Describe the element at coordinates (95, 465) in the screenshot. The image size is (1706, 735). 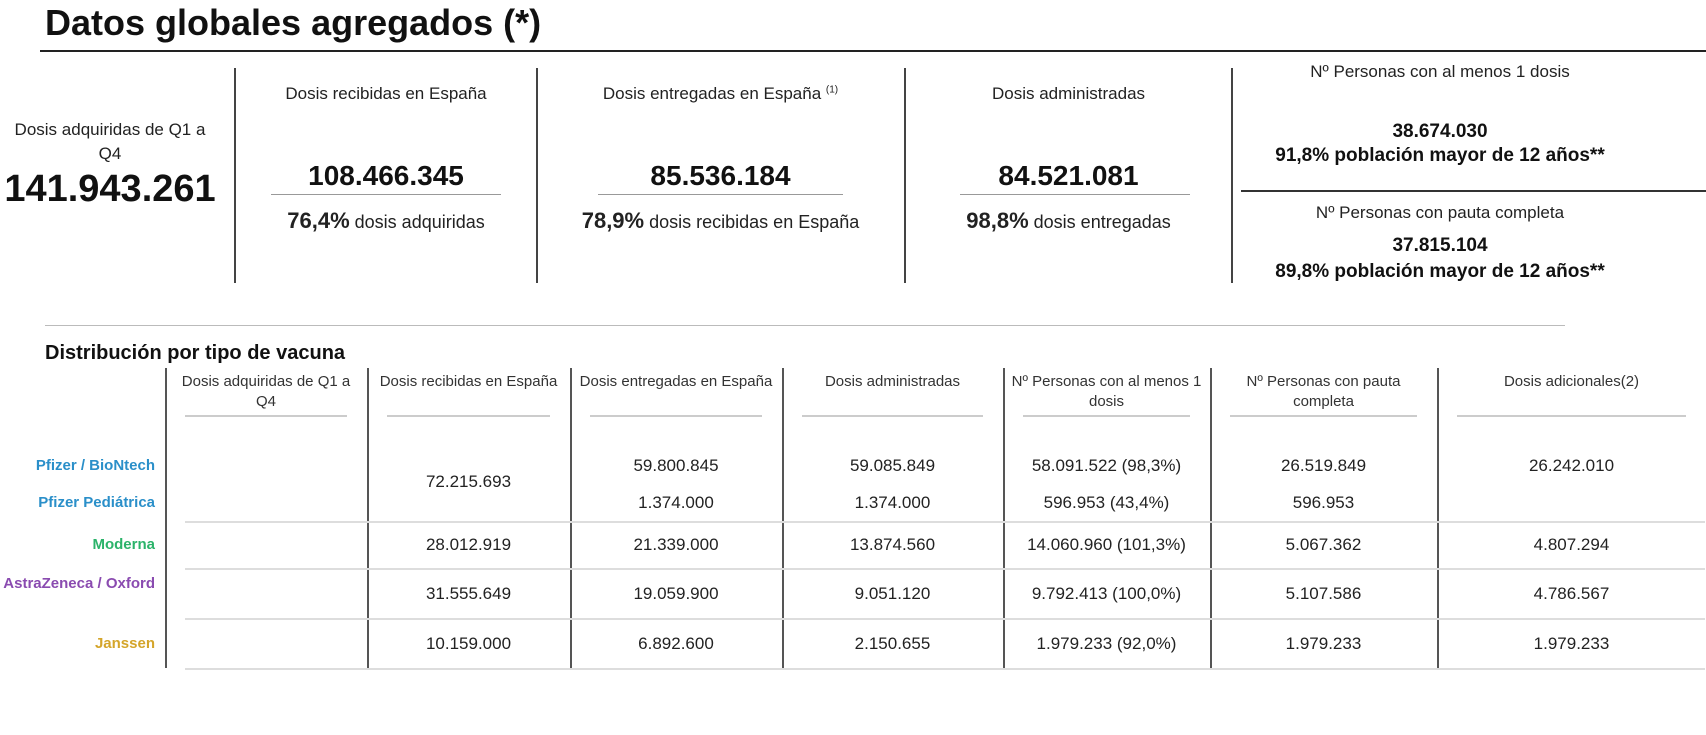
I see `row-label: Pfizer / BioNtech` at that location.